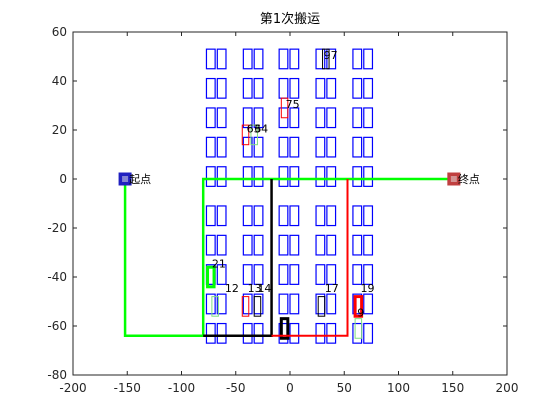 The height and width of the screenshot is (420, 560). I want to click on y-tick-label: -20, so click(57, 228).